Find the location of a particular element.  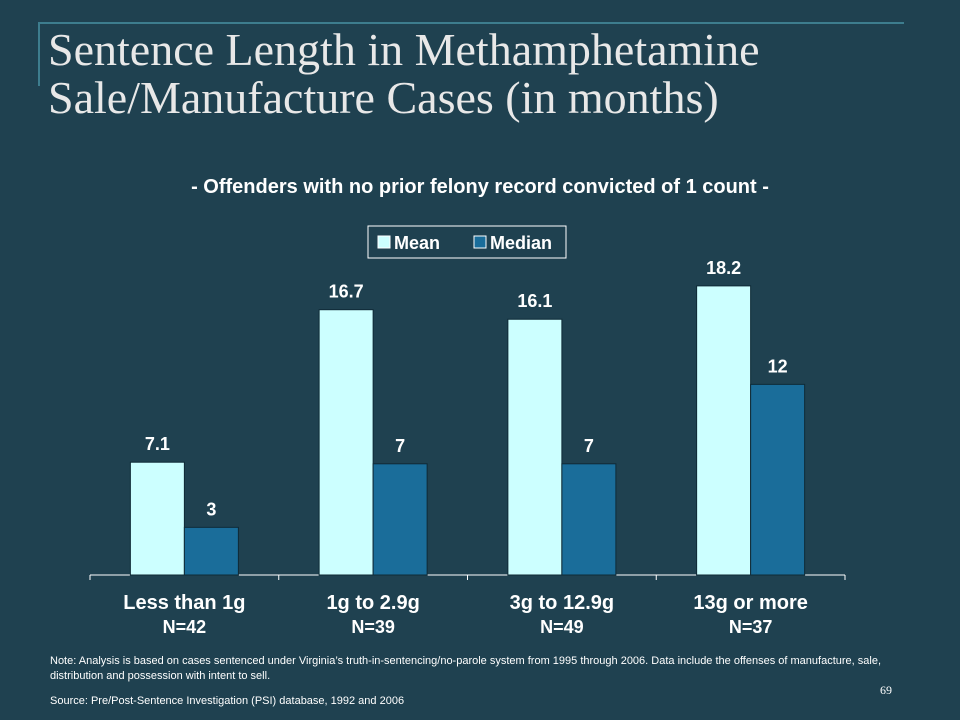

legend-label-median: Median is located at coordinates (521, 243).